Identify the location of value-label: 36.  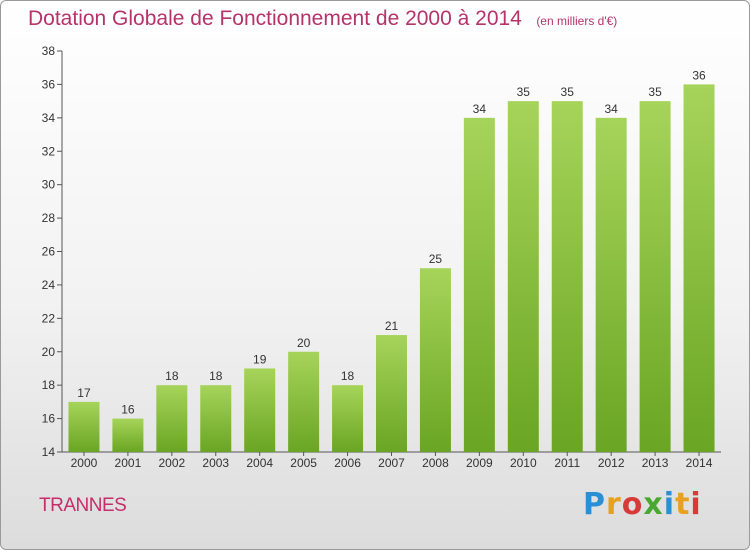
(699, 75).